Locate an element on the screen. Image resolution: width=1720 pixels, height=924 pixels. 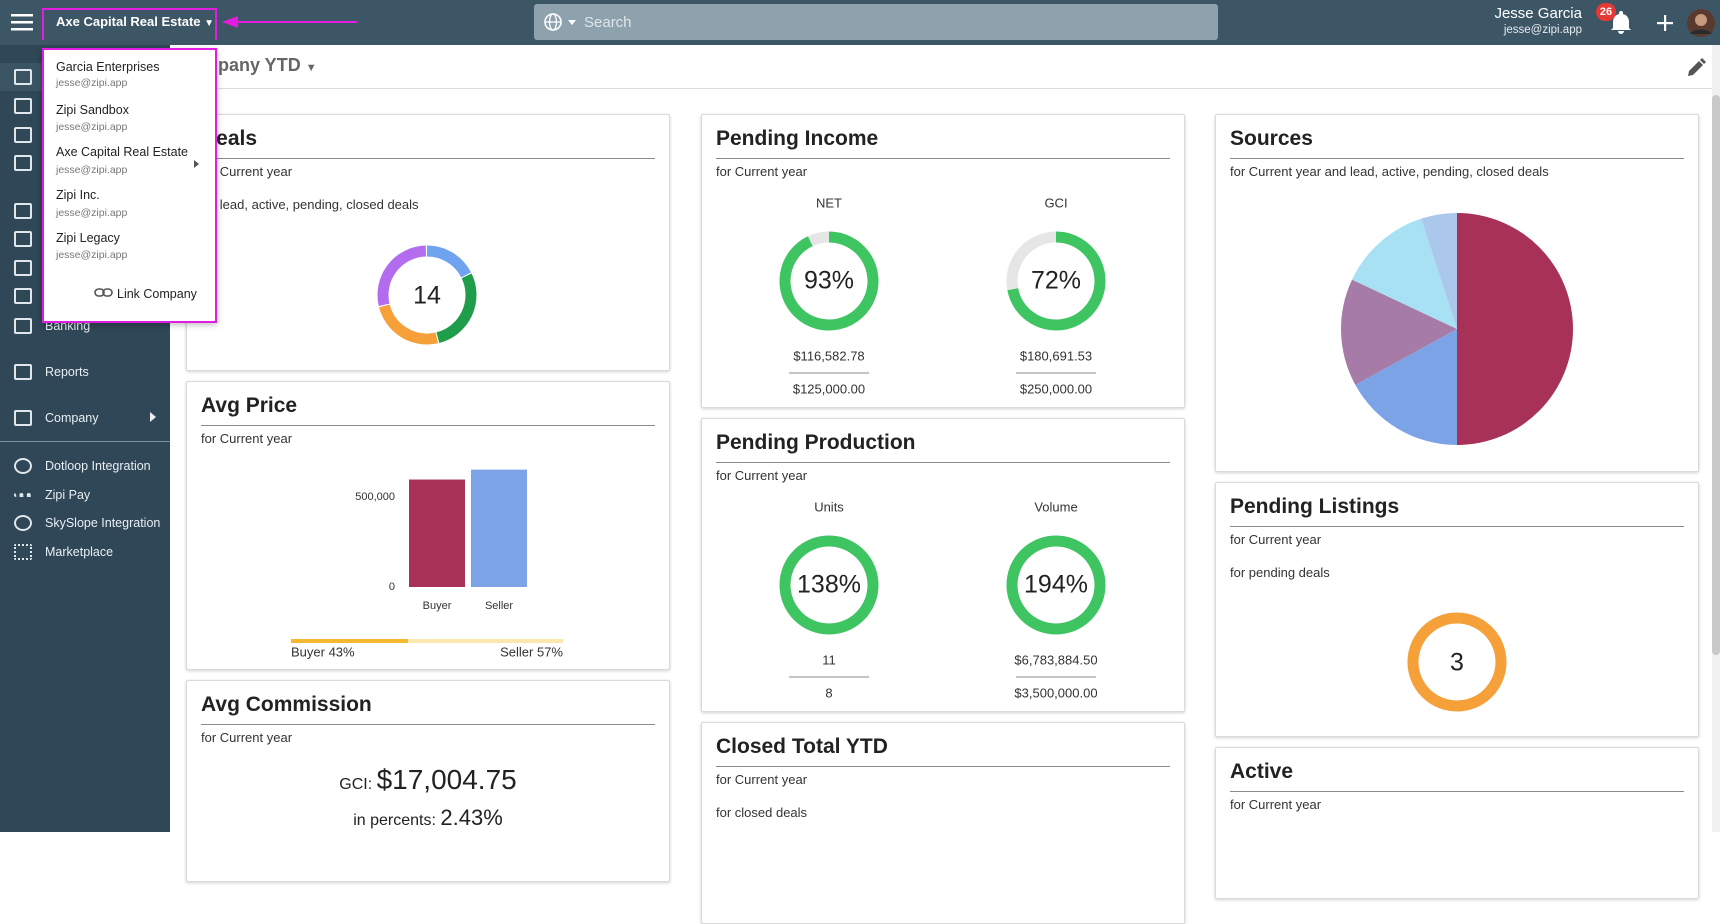
user-info: Jesse Garcia jesse@zipi.app is located at coordinates (1538, 20).